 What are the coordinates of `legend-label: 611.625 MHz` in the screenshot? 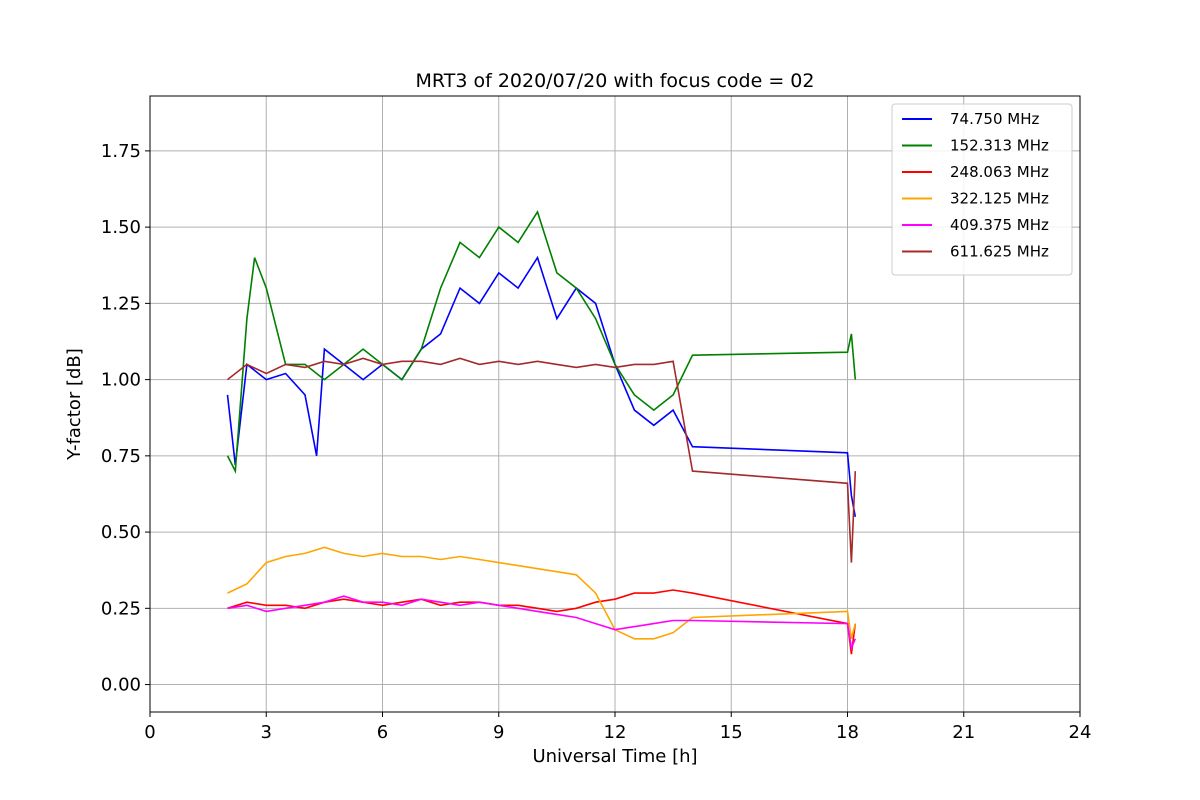 It's located at (999, 252).